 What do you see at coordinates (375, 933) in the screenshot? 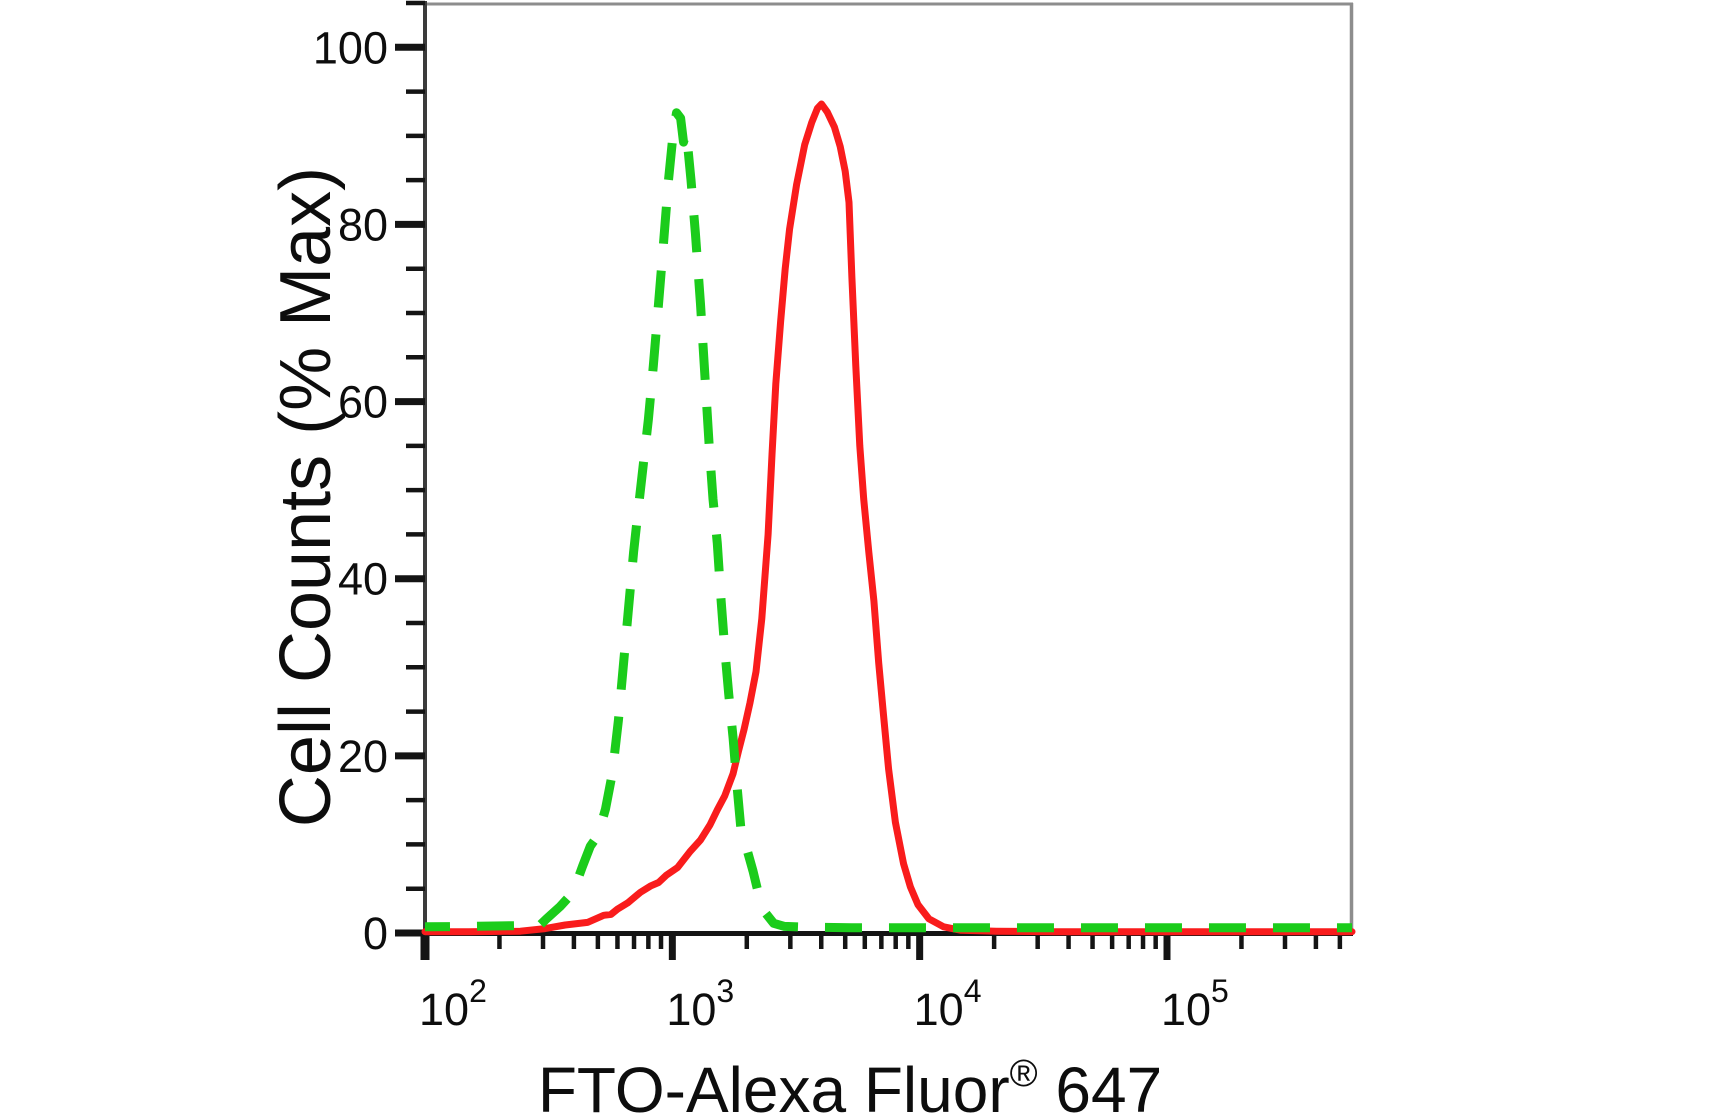
I see `y-tick-label: 0` at bounding box center [375, 933].